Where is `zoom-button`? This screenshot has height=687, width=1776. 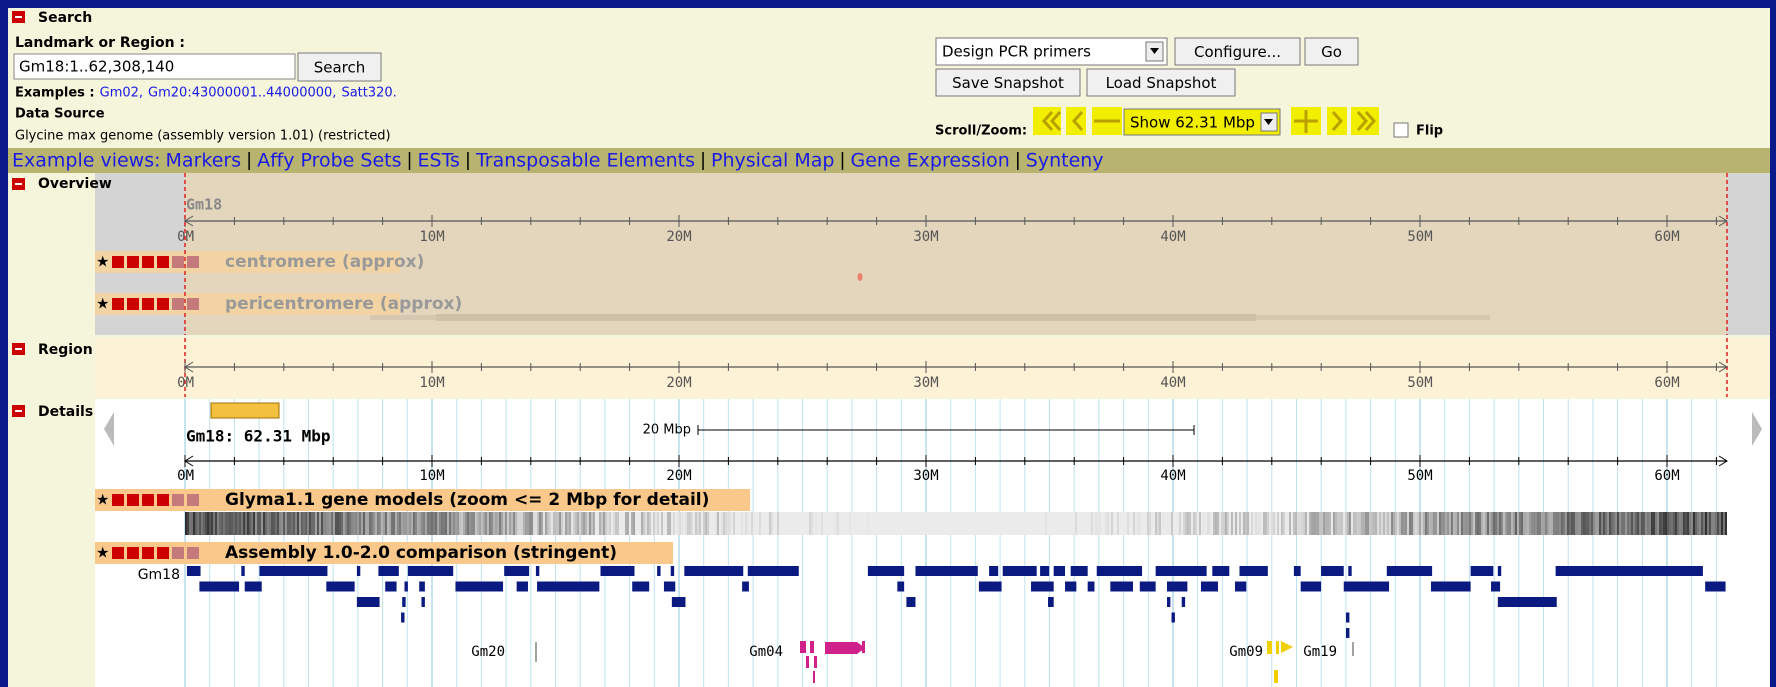 zoom-button is located at coordinates (1337, 121).